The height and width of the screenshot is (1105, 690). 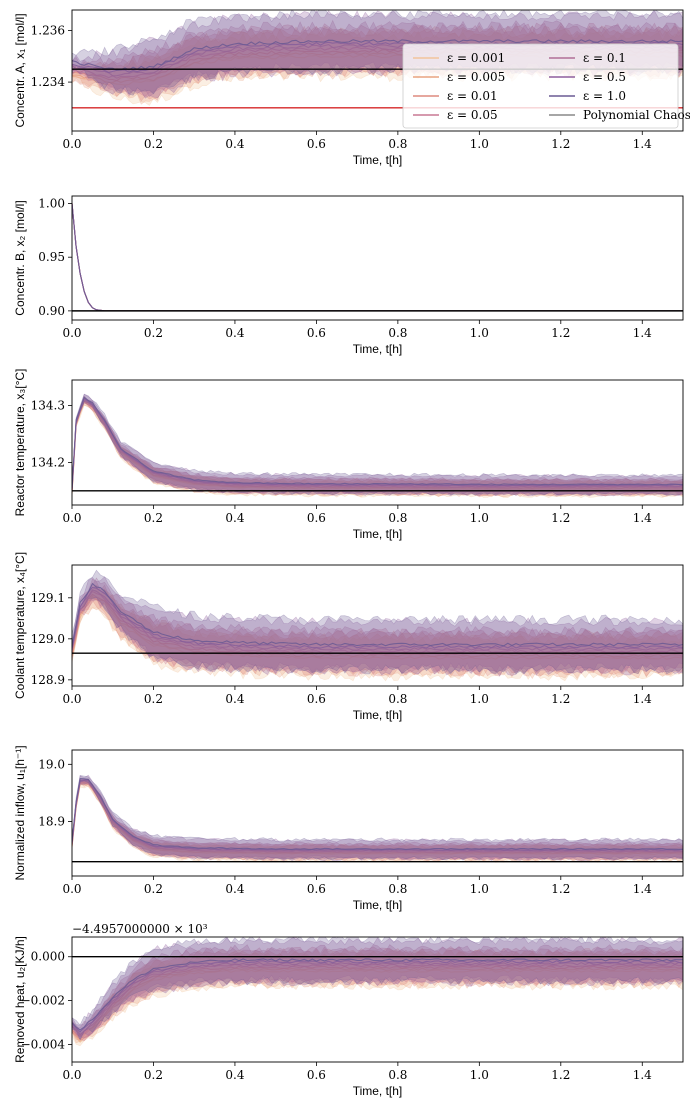 I want to click on legend-label: ε = 0.05, so click(x=472, y=115).